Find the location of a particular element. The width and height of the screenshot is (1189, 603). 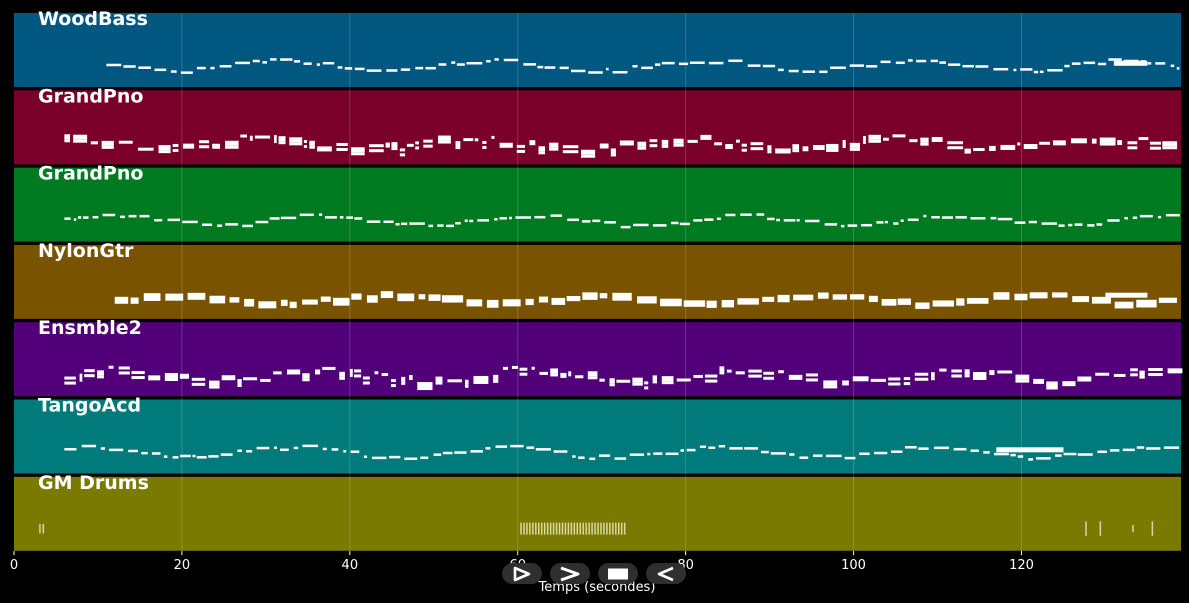

stop-button is located at coordinates (618, 573).